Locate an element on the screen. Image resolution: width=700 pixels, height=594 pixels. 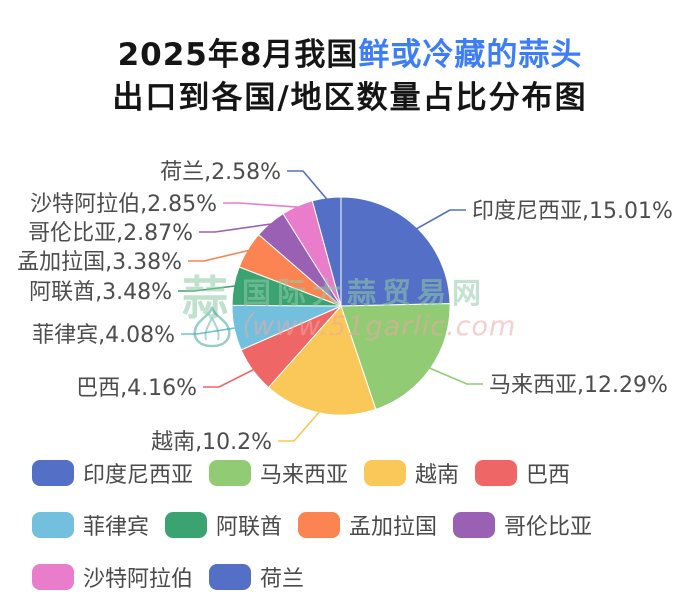
legend-item-8: 沙特阿拉伯 is located at coordinates (112, 577).